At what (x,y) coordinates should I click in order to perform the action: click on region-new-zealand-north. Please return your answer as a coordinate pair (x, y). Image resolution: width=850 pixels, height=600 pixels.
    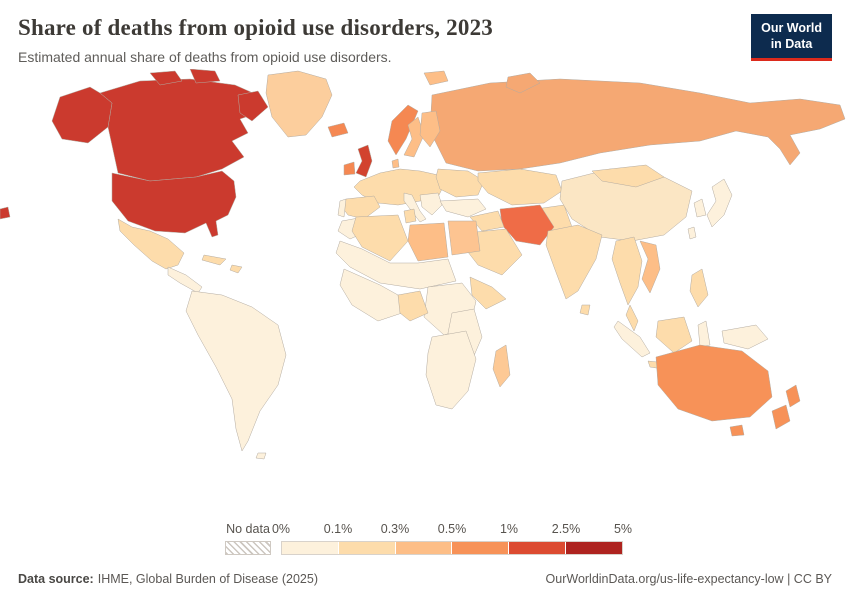
    Looking at the image, I should click on (793, 395).